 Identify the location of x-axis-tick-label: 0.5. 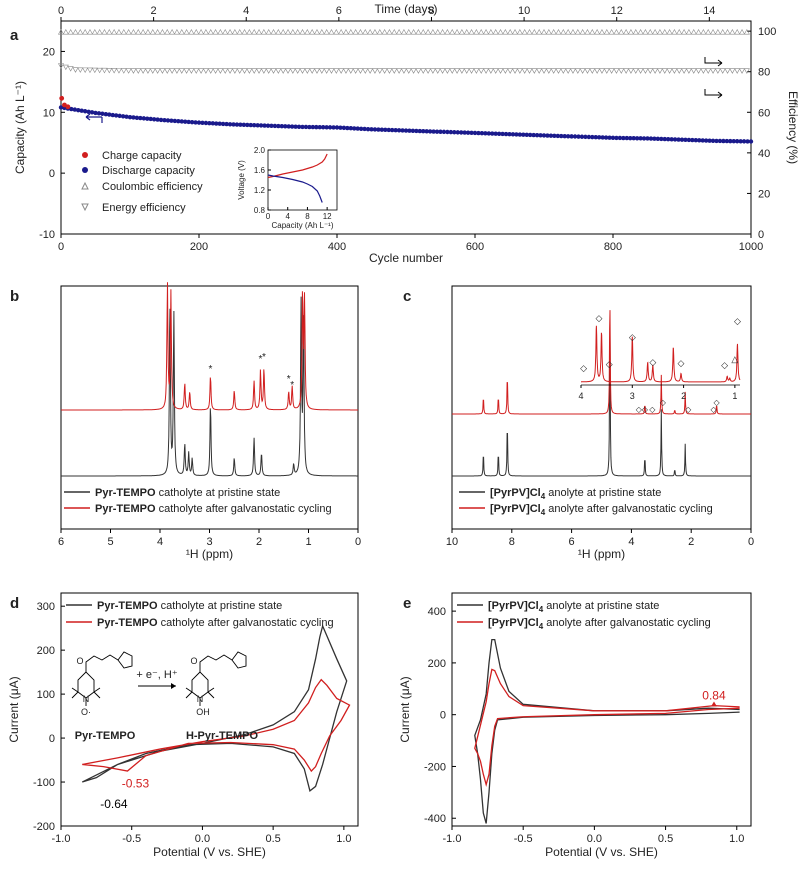
(665, 839).